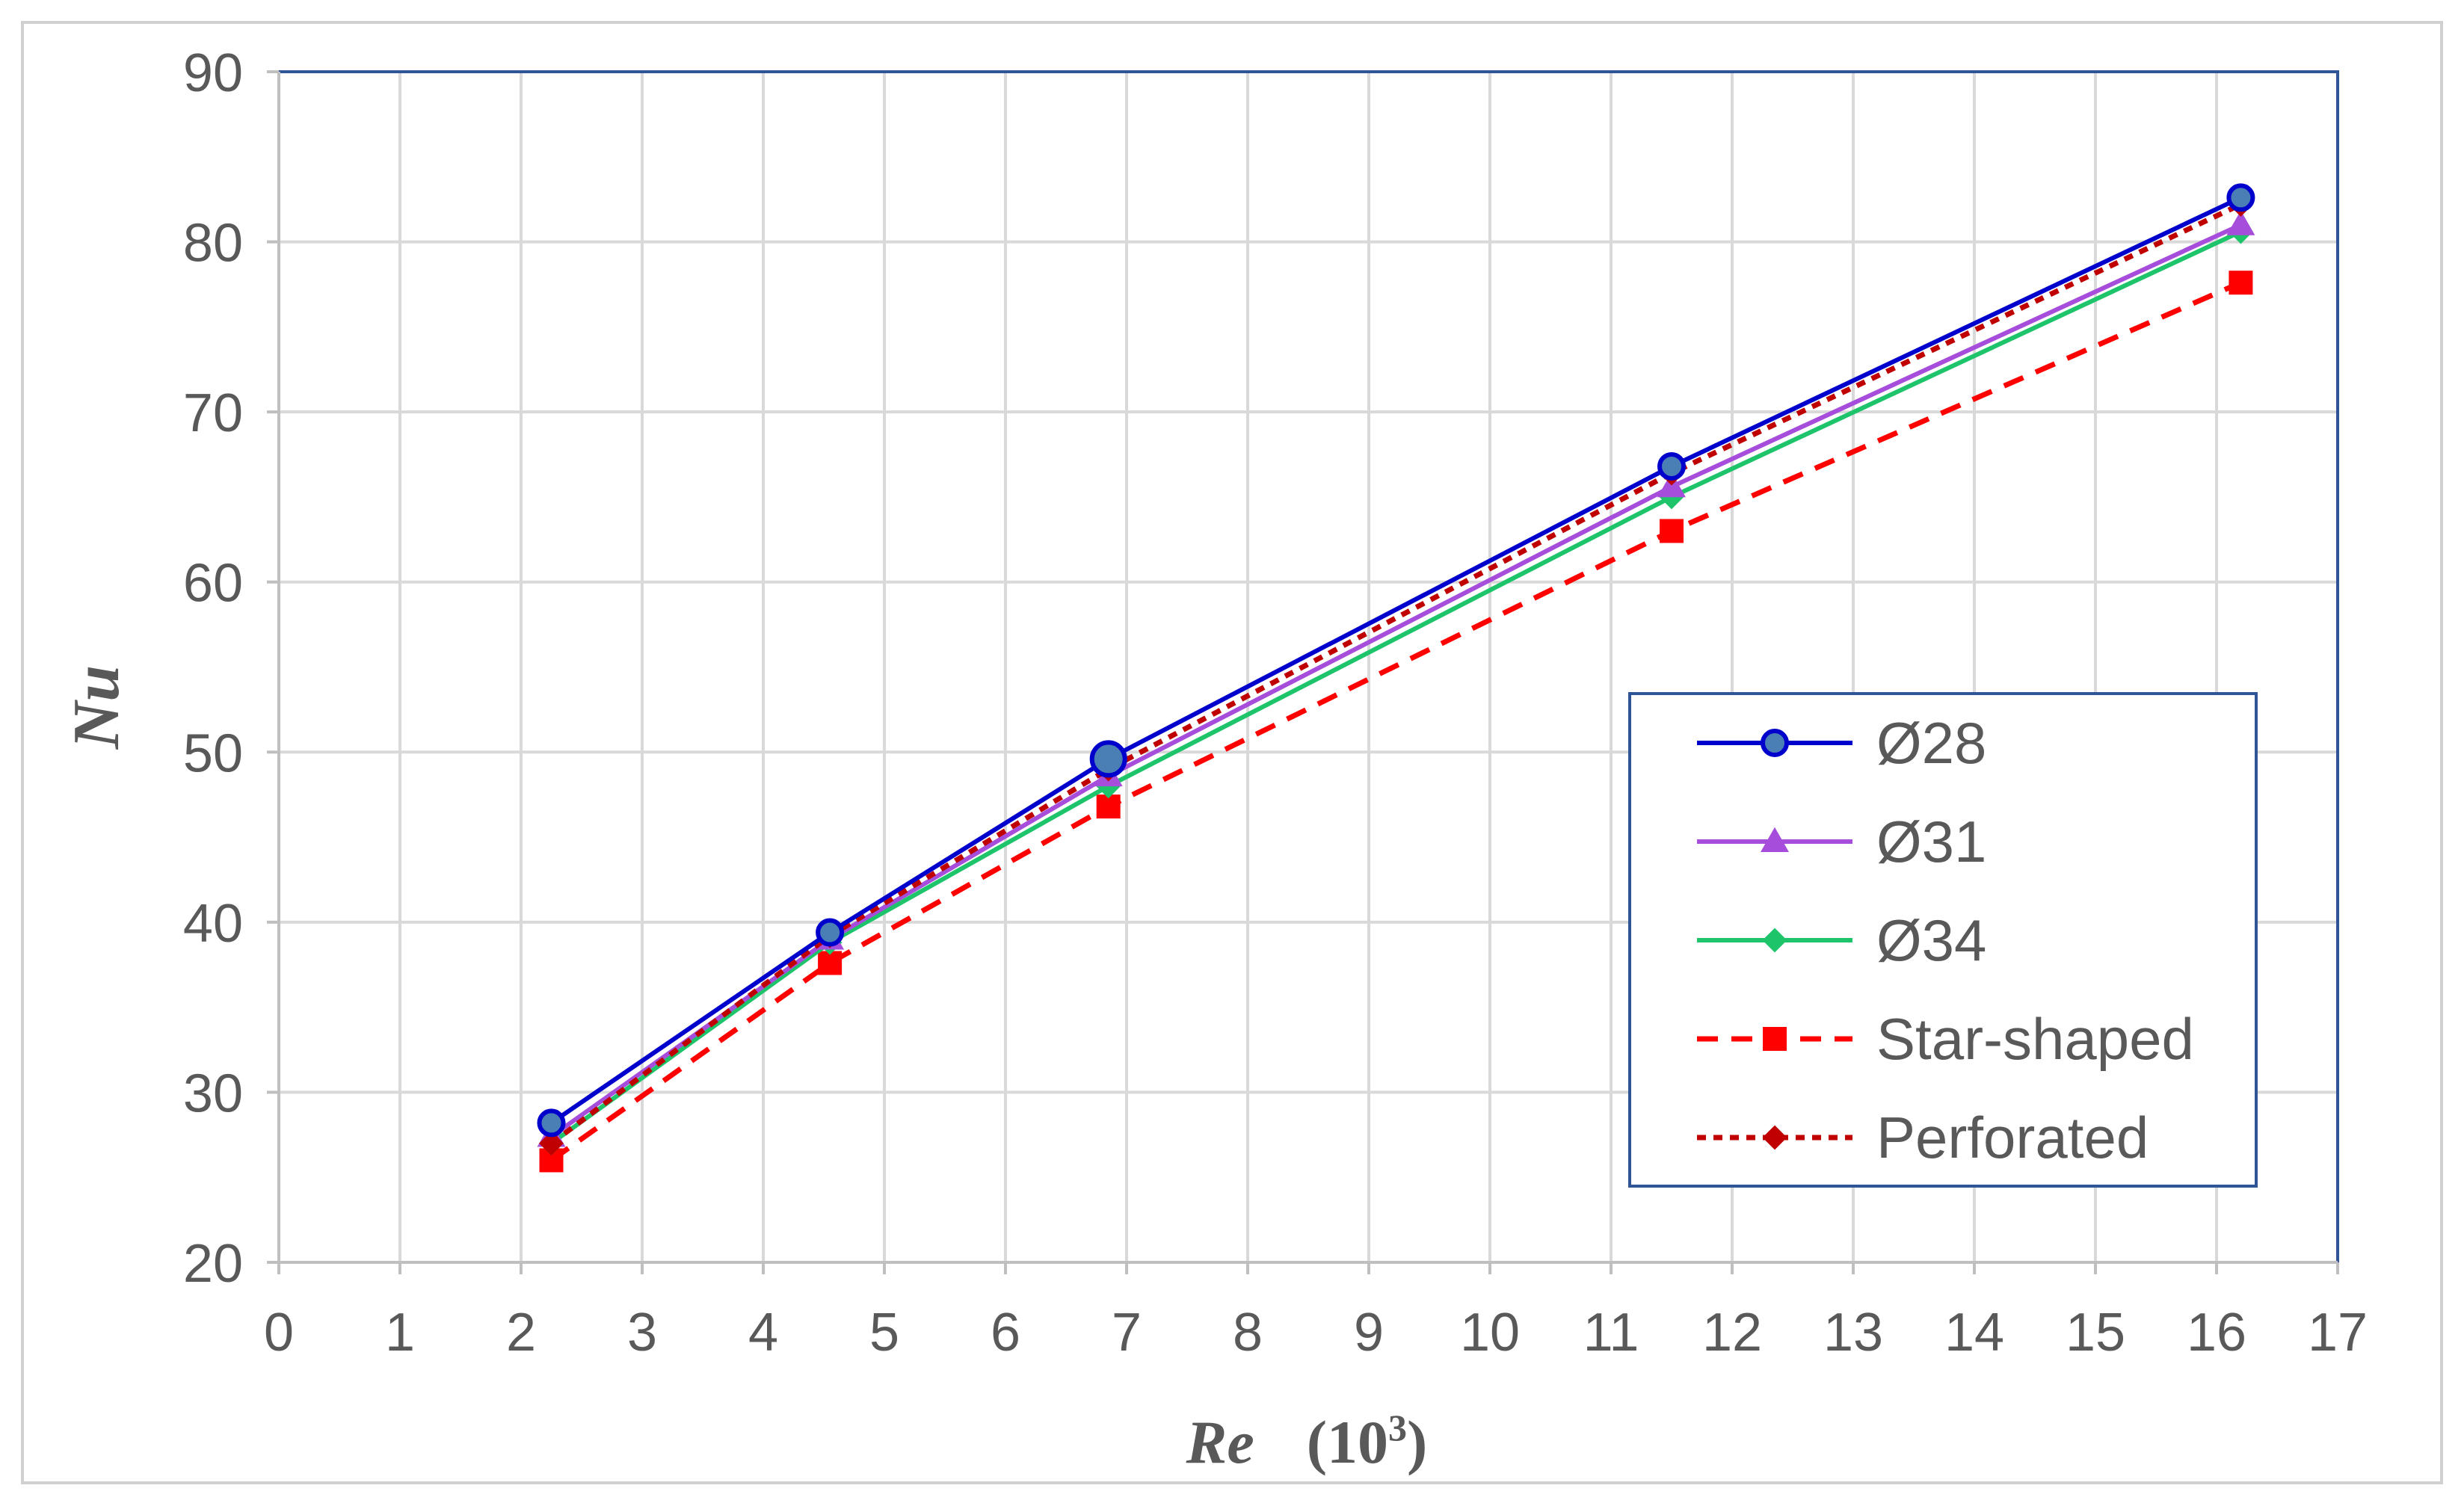  What do you see at coordinates (1853, 1333) in the screenshot?
I see `x-tick-label: 13` at bounding box center [1853, 1333].